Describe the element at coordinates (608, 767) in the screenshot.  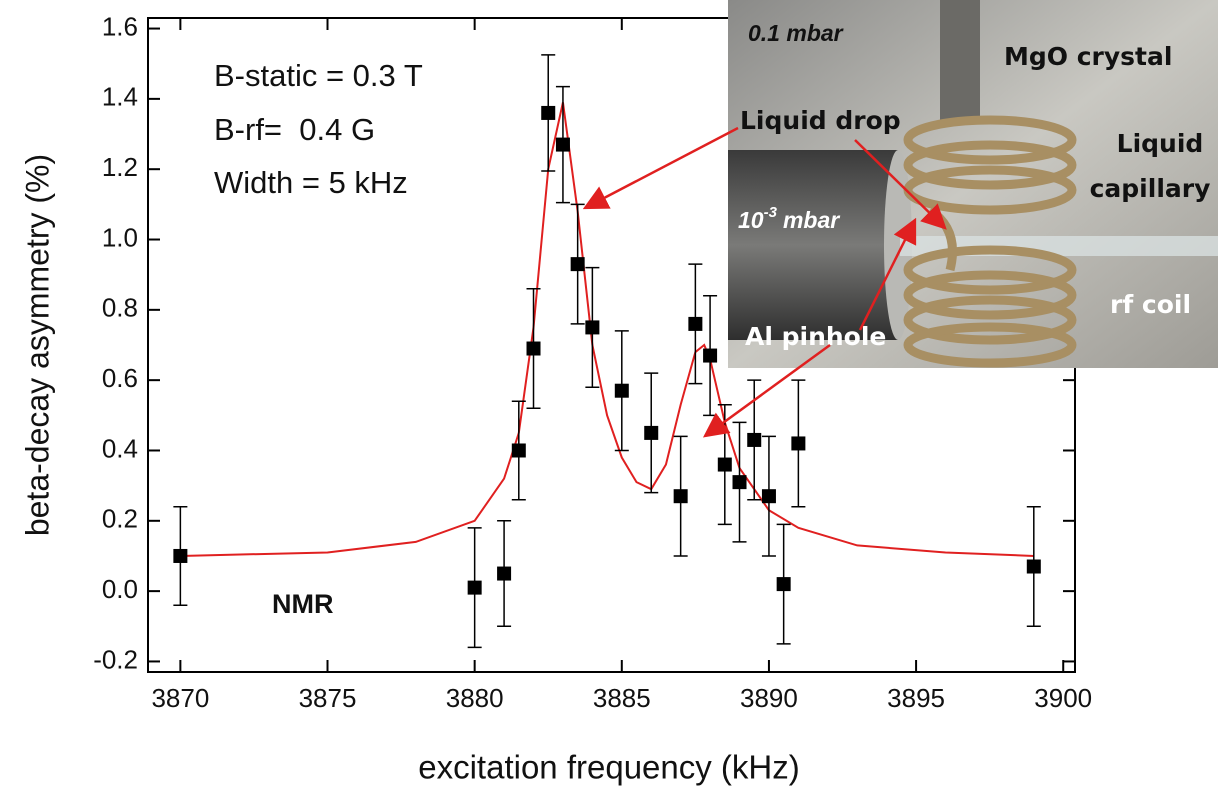
I see `x-axis-label: excitation frequency (kHz)` at that location.